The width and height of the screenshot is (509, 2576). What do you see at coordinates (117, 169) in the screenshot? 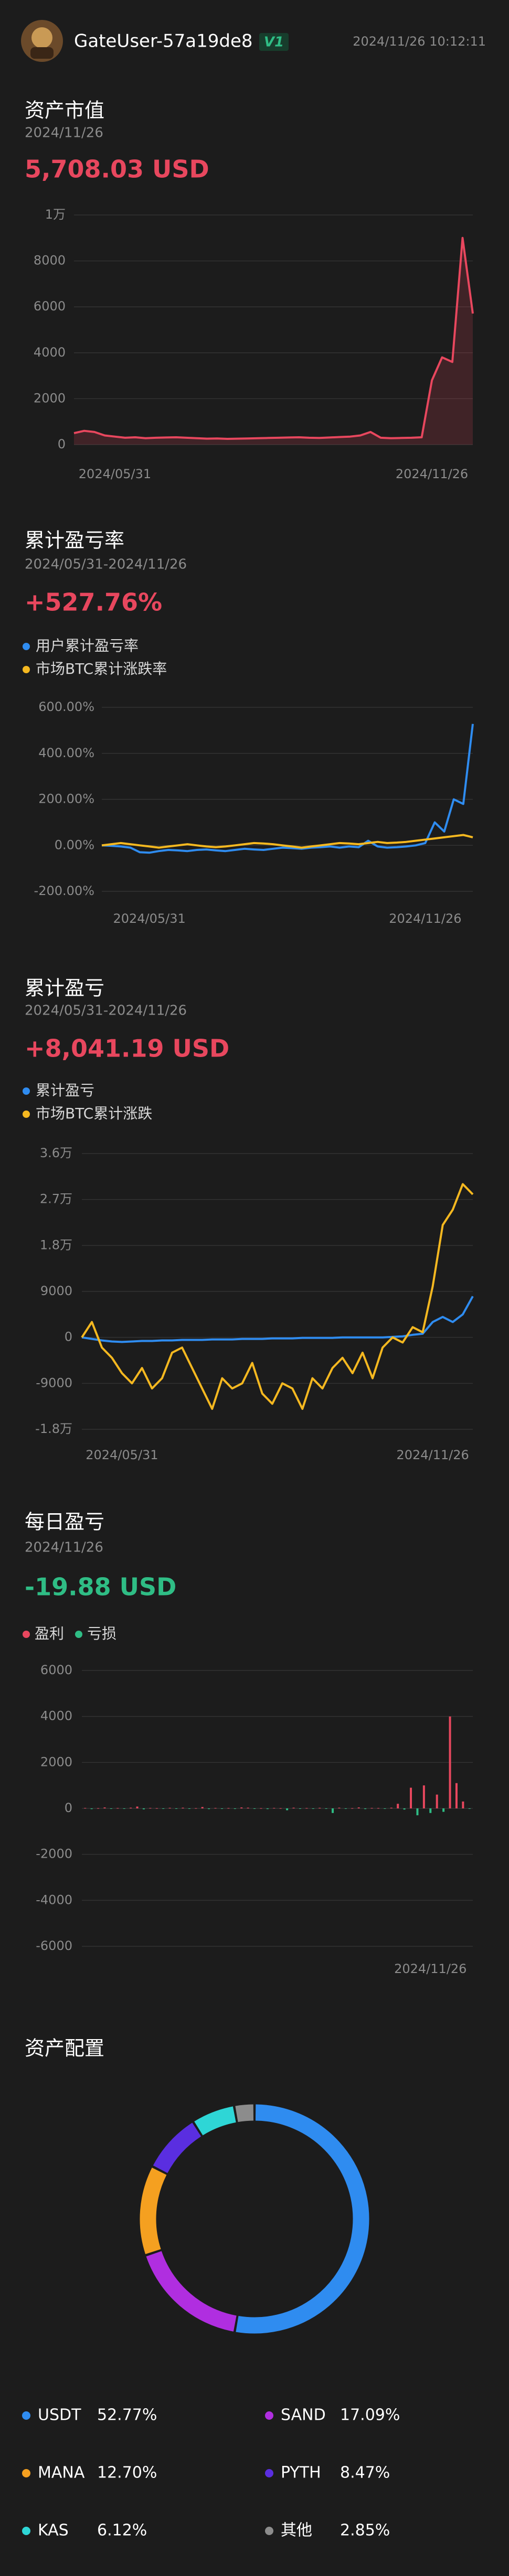
I see `headline-value: 5,708.03 USD` at bounding box center [117, 169].